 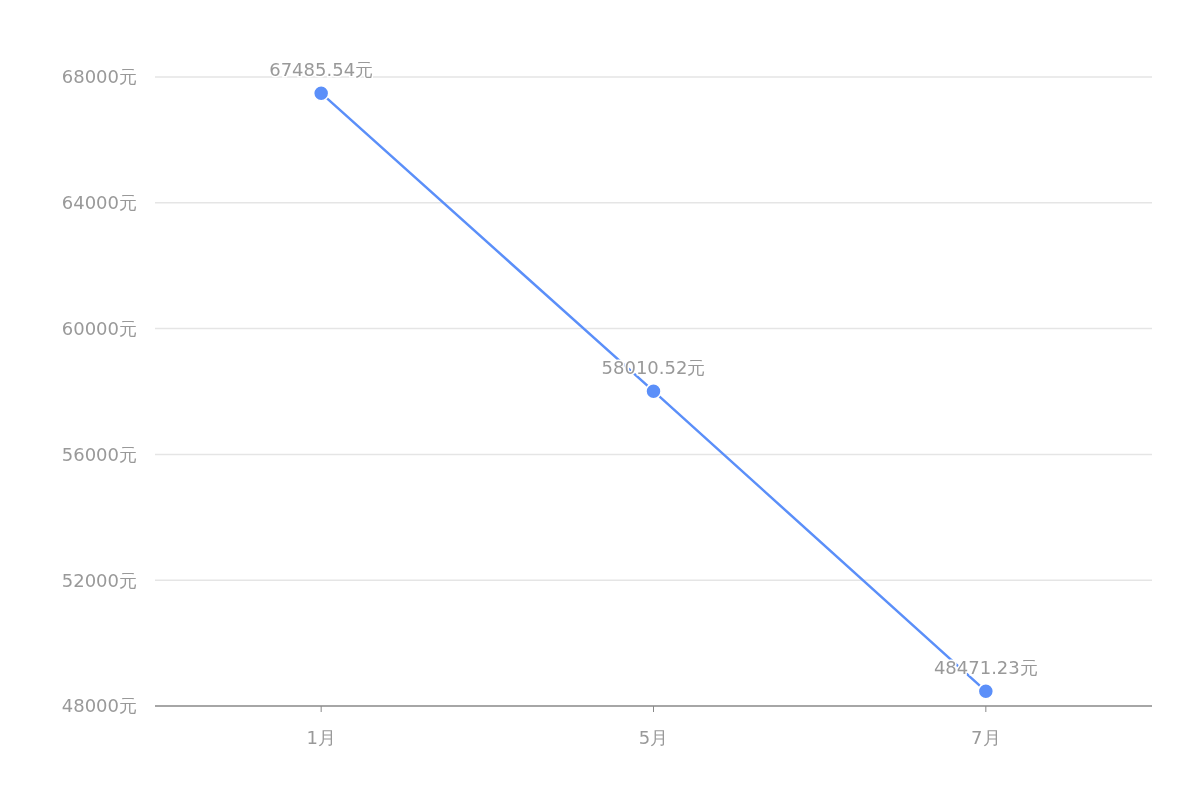 I want to click on x-tick-label: 1月, so click(x=321, y=737).